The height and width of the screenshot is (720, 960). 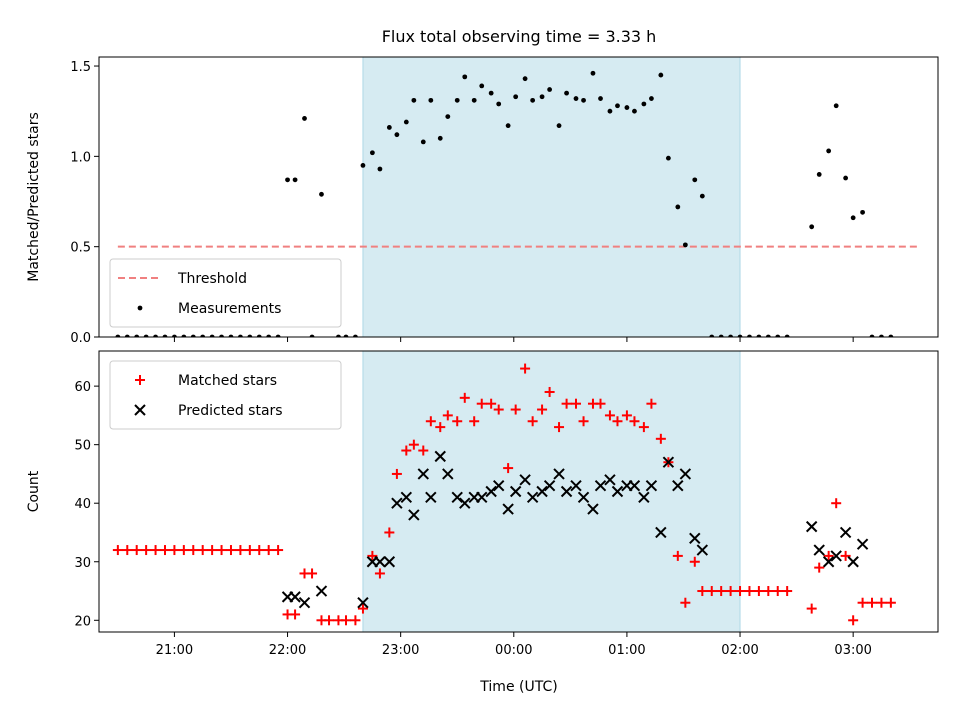 What do you see at coordinates (212, 279) in the screenshot?
I see `legend-label: Threshold` at bounding box center [212, 279].